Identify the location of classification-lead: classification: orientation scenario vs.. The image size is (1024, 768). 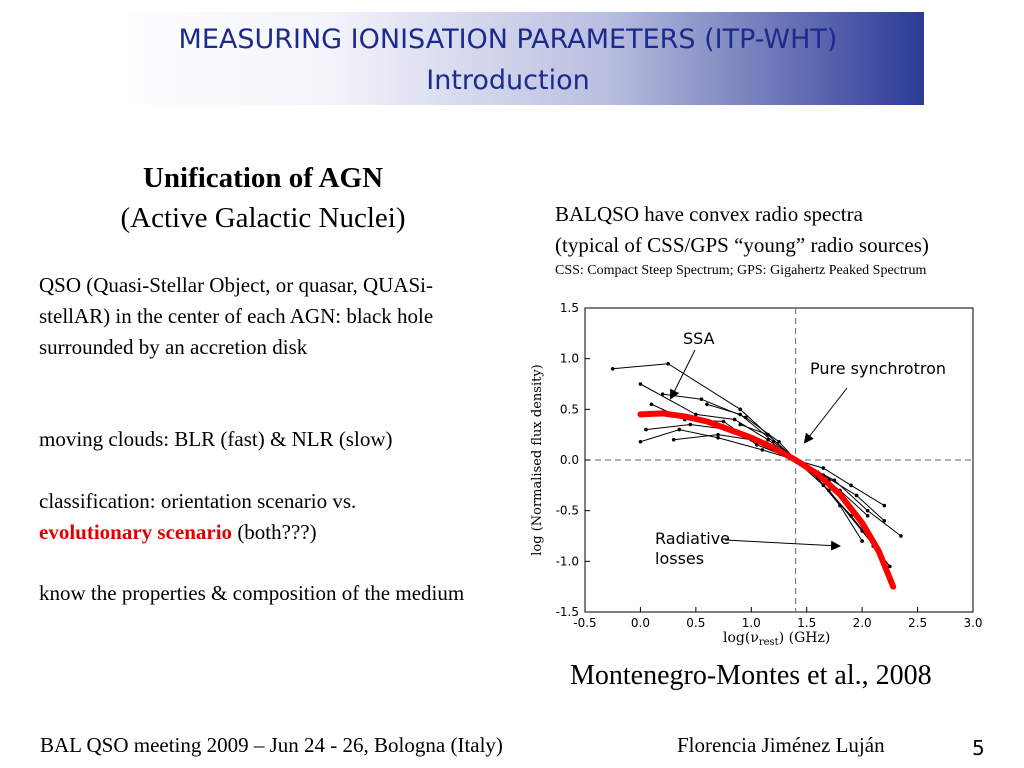
(198, 501).